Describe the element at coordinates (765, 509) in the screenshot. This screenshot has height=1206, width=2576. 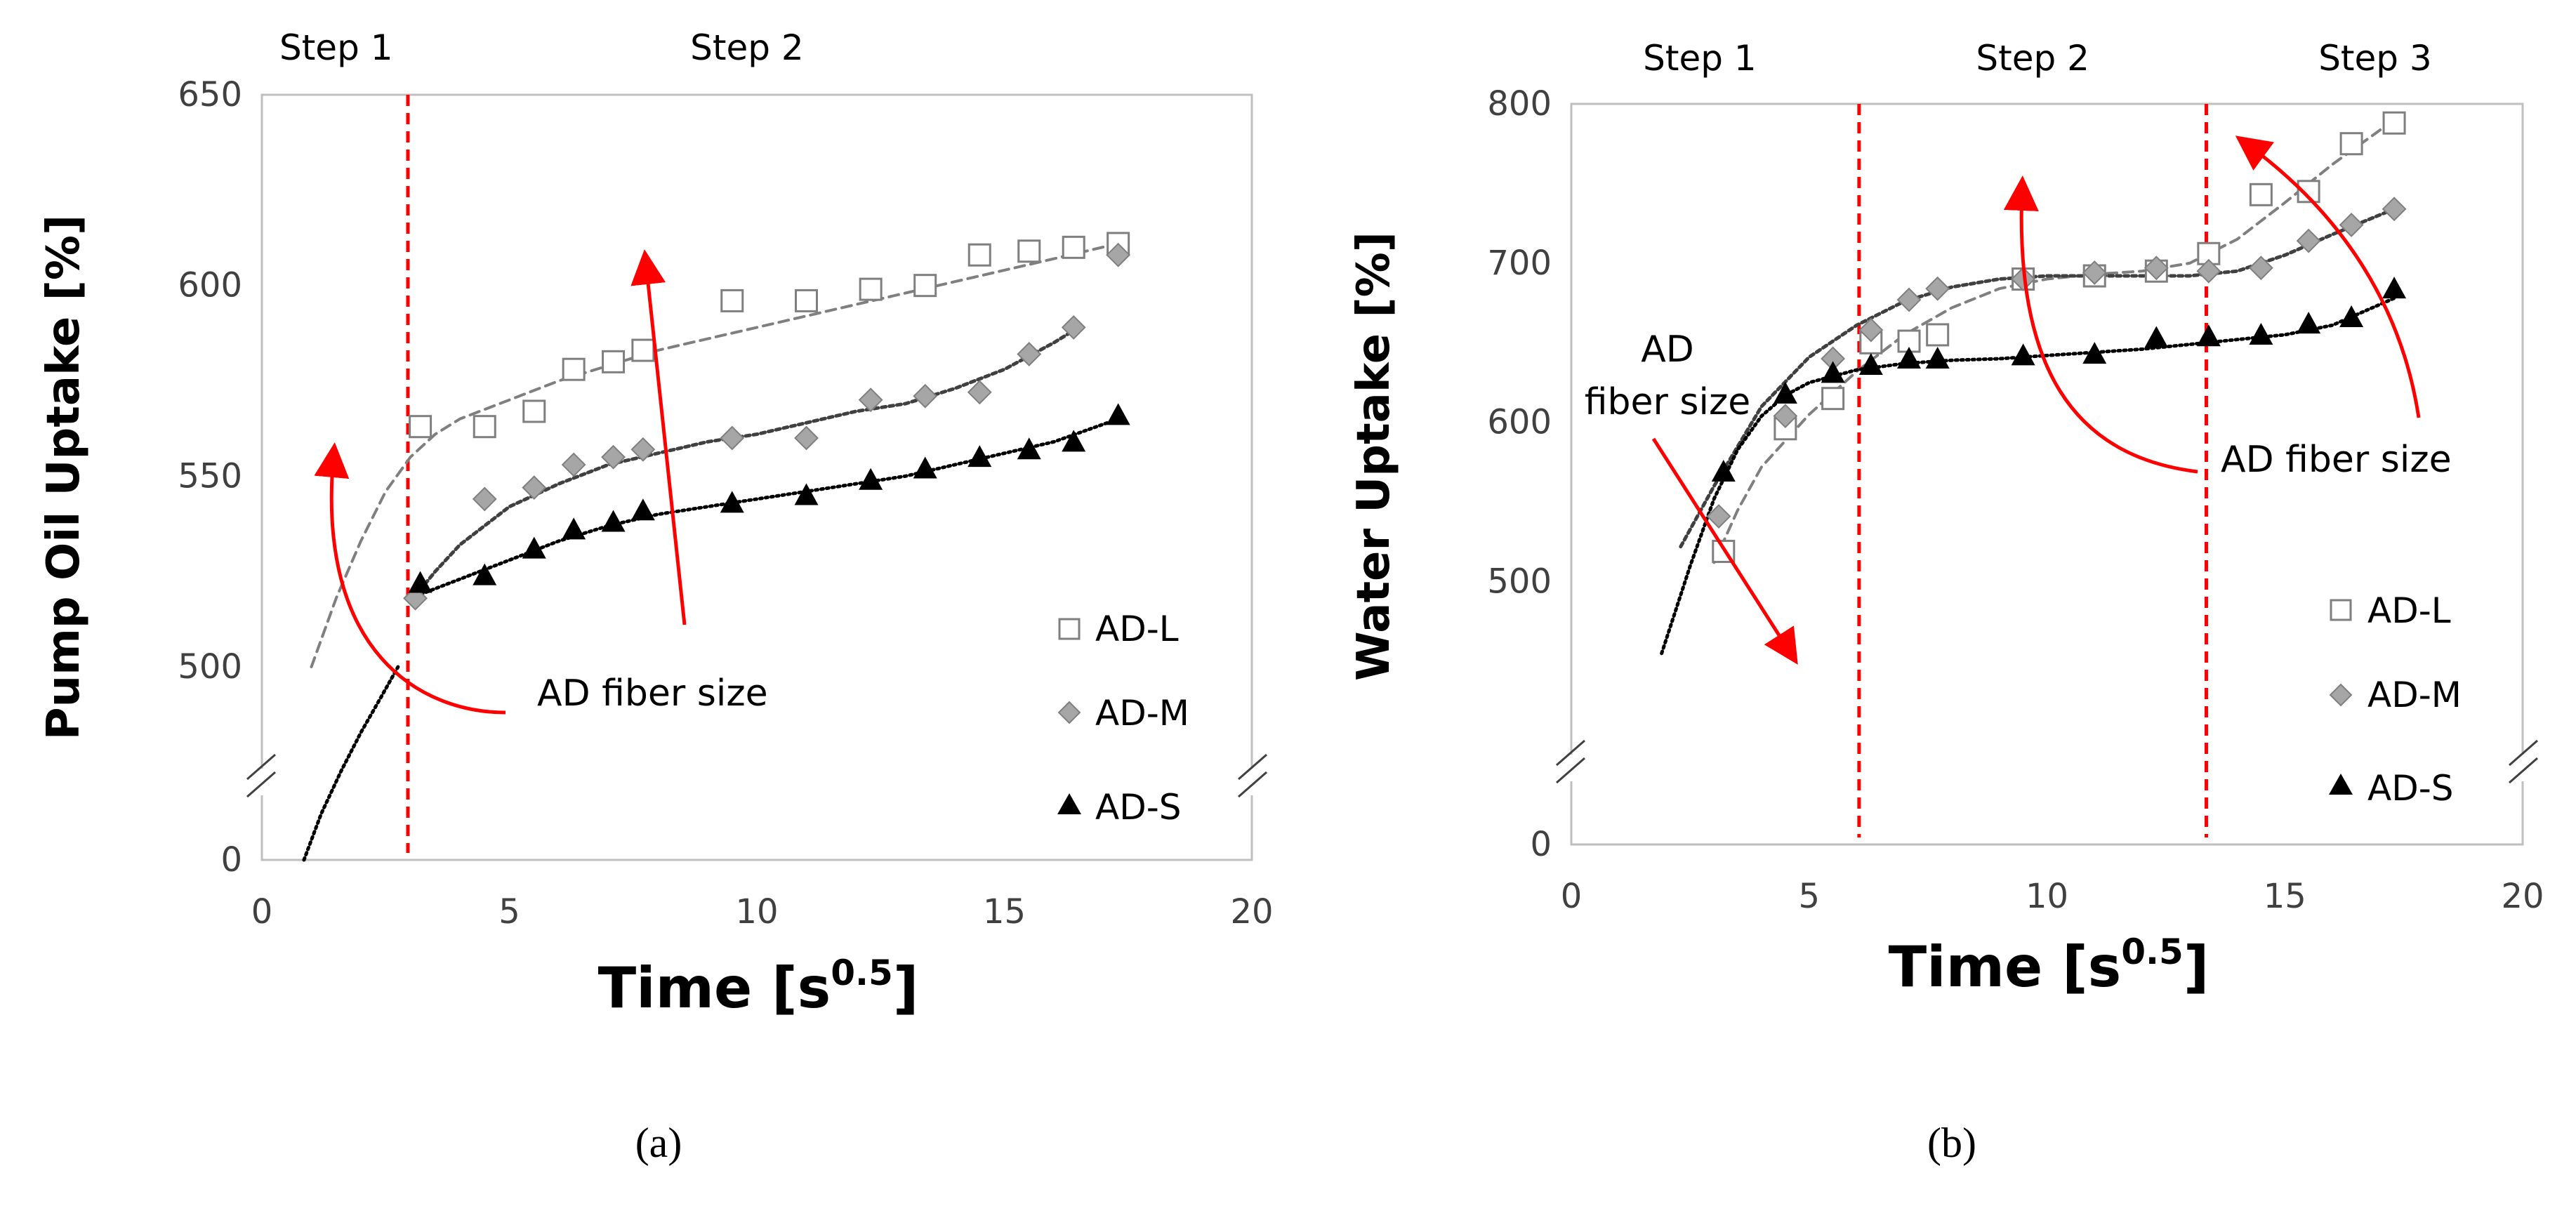
I see `fit-line-ad-s` at that location.